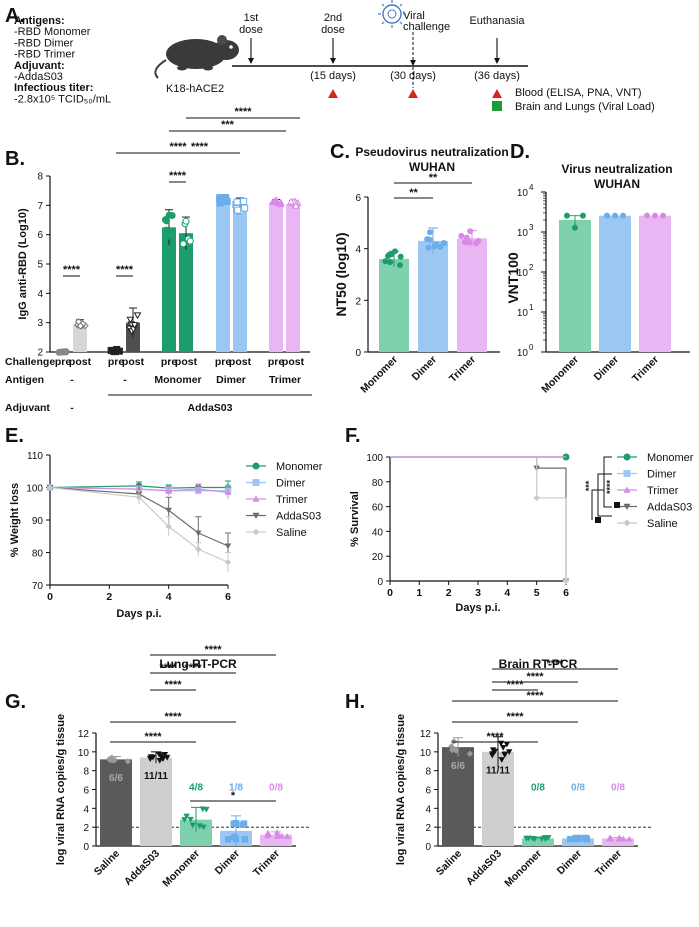 The width and height of the screenshot is (699, 927). What do you see at coordinates (426, 27) in the screenshot?
I see `event-label-2: challenge` at bounding box center [426, 27].